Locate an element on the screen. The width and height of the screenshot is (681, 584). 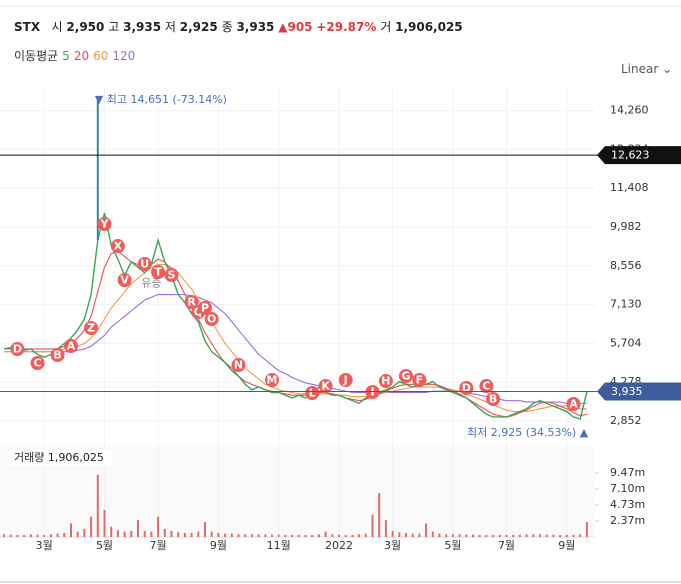
y-tick-label: 14,260 is located at coordinates (629, 110).